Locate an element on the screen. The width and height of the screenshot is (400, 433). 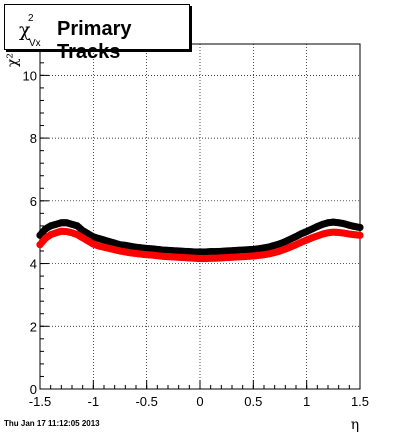
timestamp-footer: Thu Jan 17 11:12:05 2013 is located at coordinates (52, 423).